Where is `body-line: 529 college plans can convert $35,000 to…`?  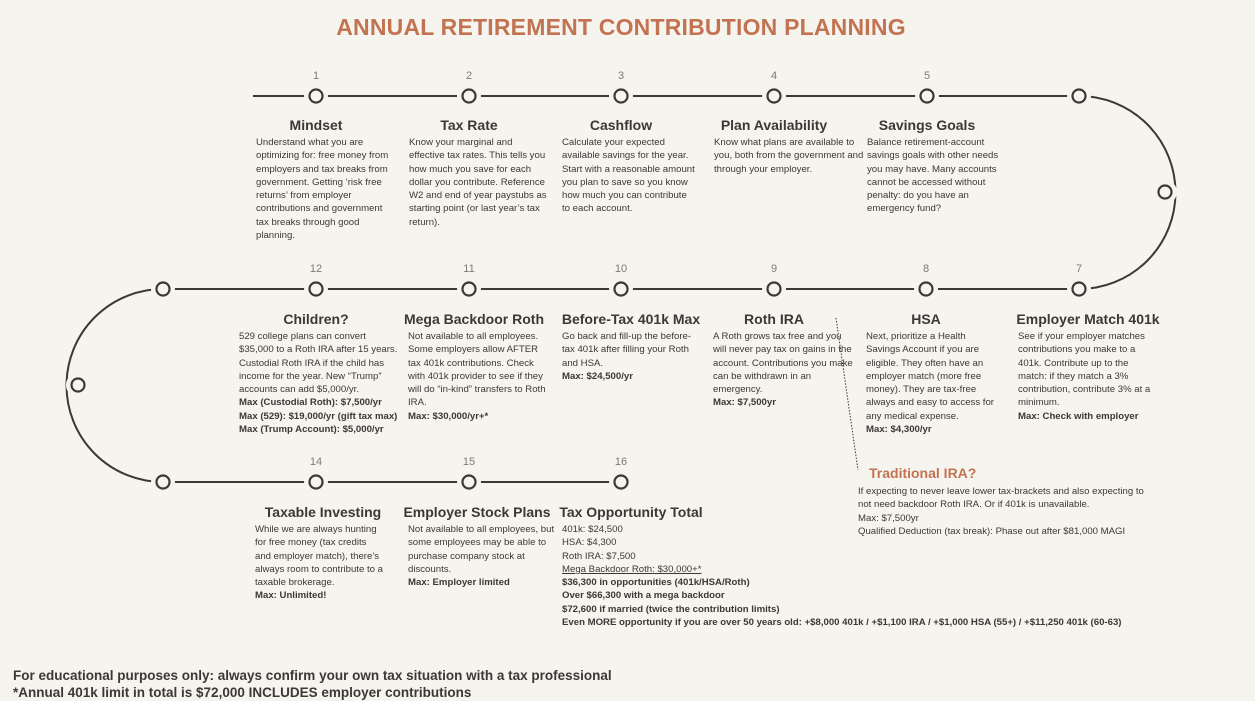 body-line: 529 college plans can convert $35,000 to… is located at coordinates (318, 363).